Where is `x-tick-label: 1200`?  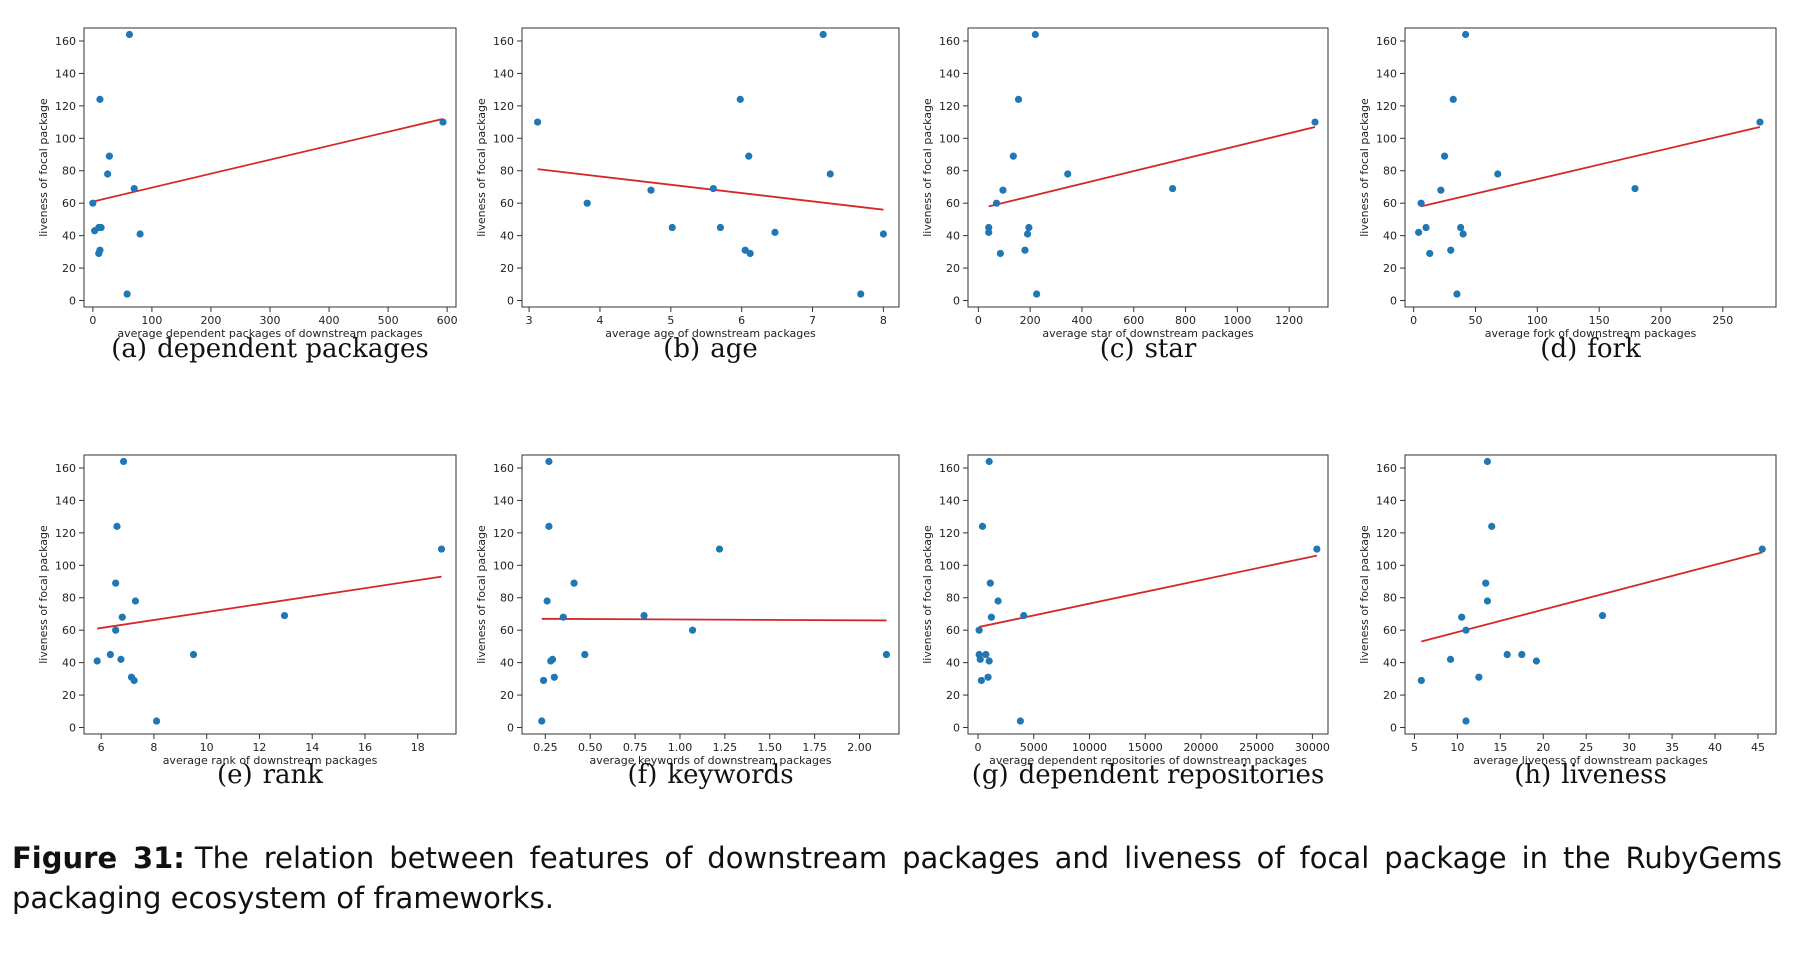 x-tick-label: 1200 is located at coordinates (1289, 320).